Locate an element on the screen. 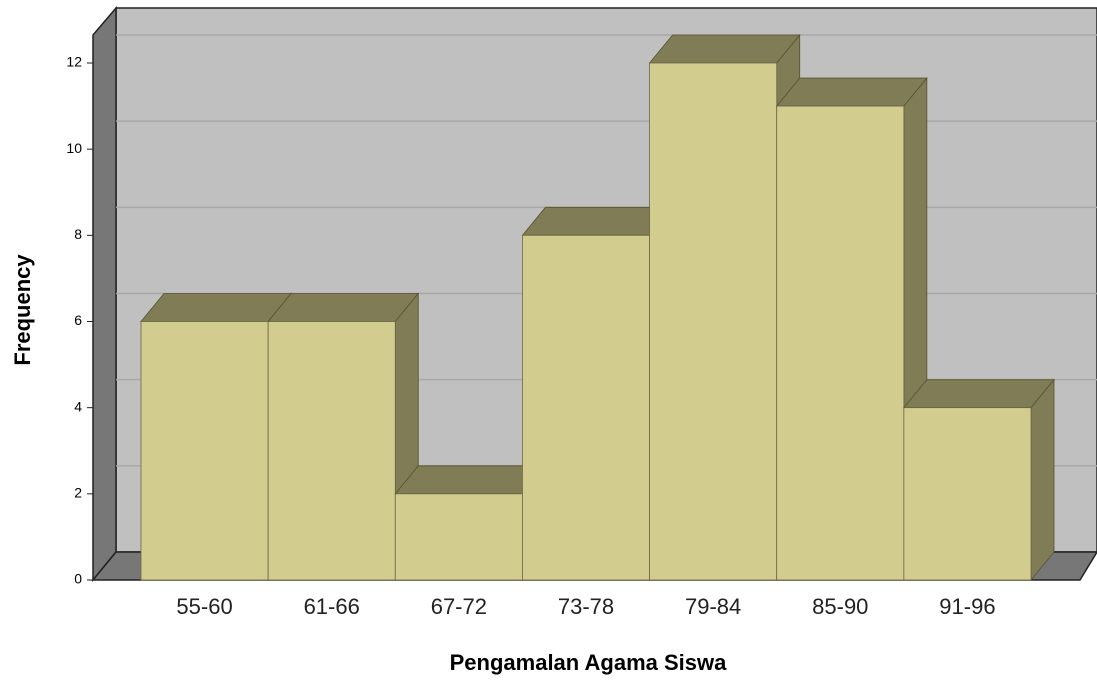 This screenshot has width=1097, height=681. y-tick-label: 2 is located at coordinates (78, 493).